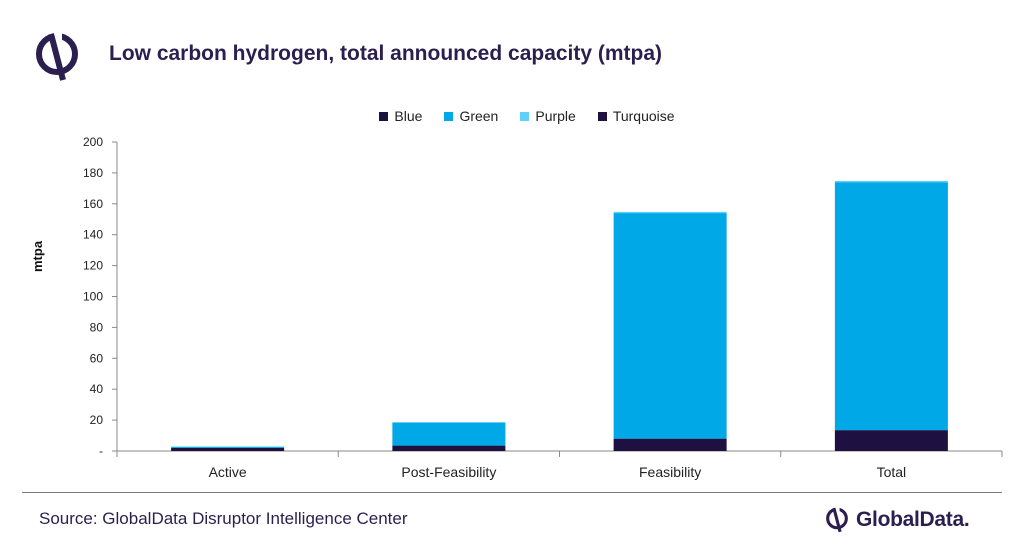 The image size is (1024, 549). What do you see at coordinates (448, 472) in the screenshot?
I see `x-tick-label: Post-Feasibility` at bounding box center [448, 472].